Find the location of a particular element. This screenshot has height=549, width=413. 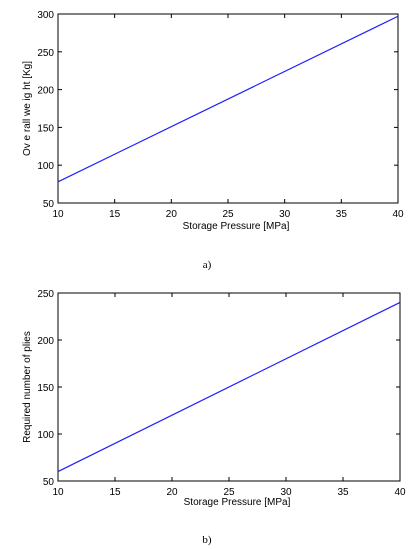

chart-b-y-tick-label: 50 is located at coordinates (49, 482).